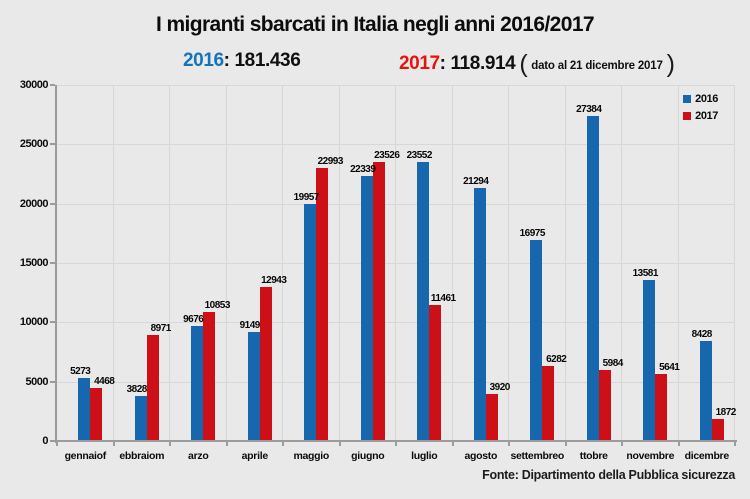  I want to click on bar-2016-aprile, so click(253, 386).